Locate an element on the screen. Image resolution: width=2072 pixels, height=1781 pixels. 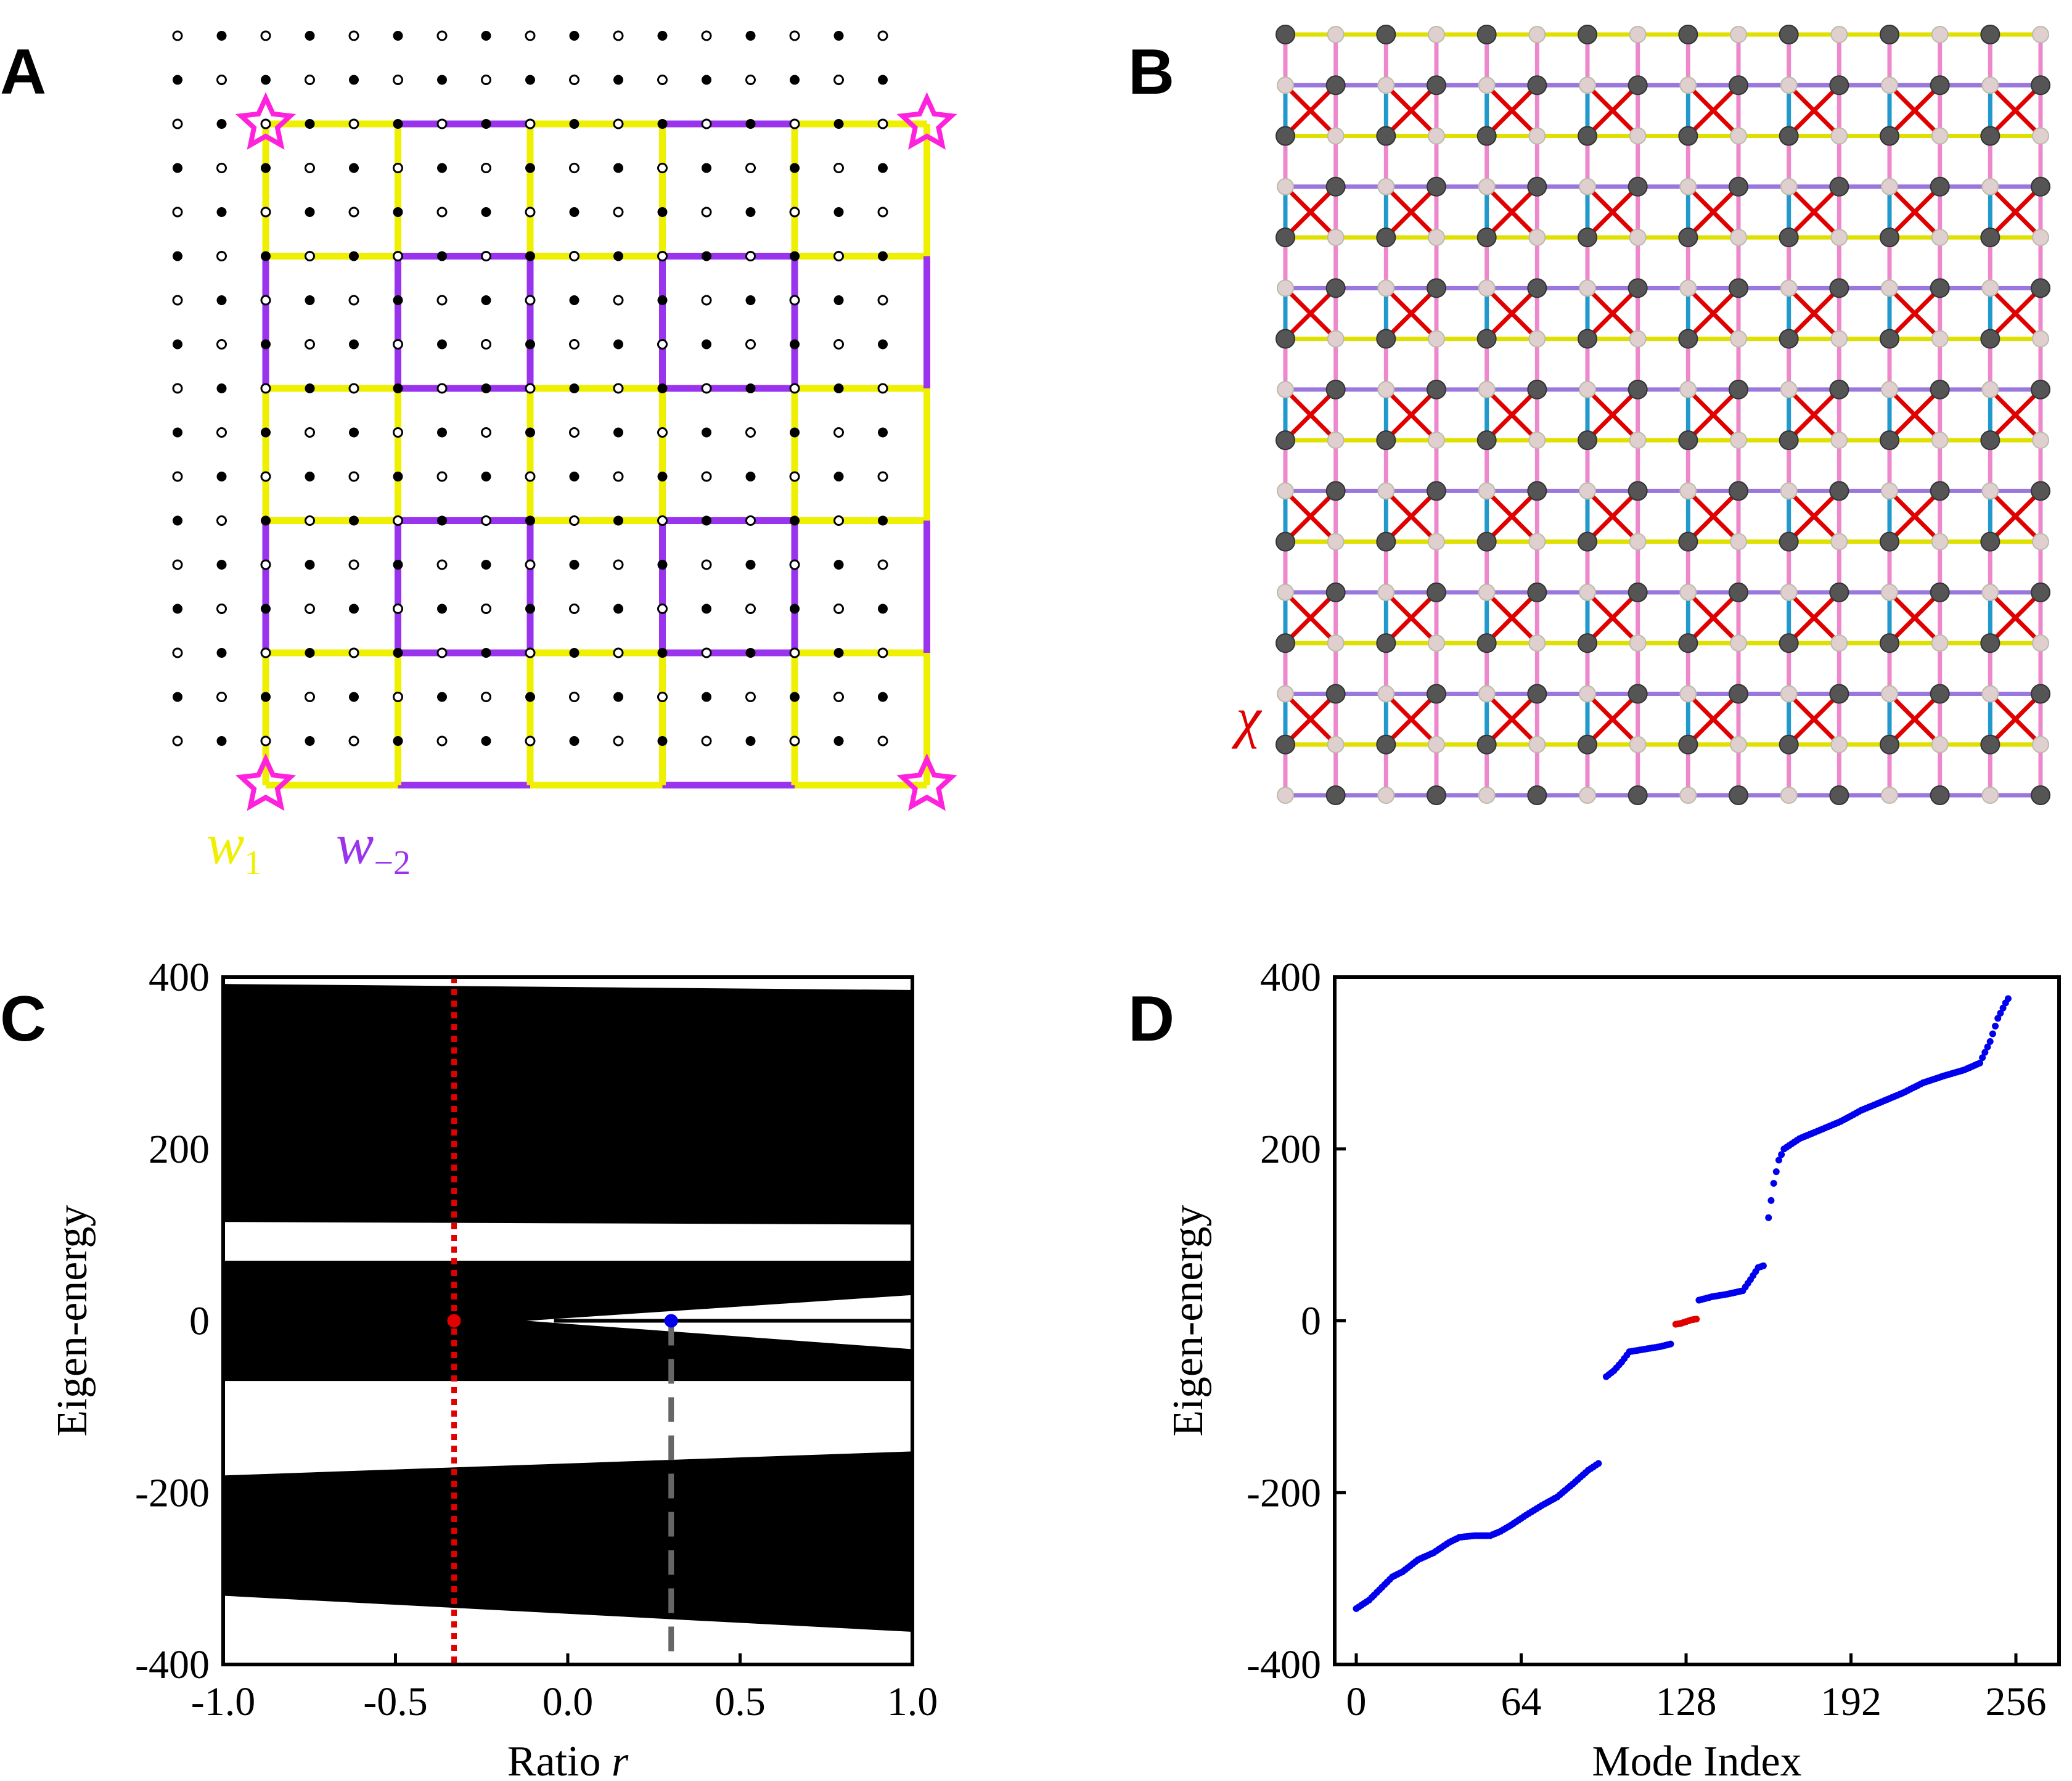
panel-label-a: A is located at coordinates (23, 72).